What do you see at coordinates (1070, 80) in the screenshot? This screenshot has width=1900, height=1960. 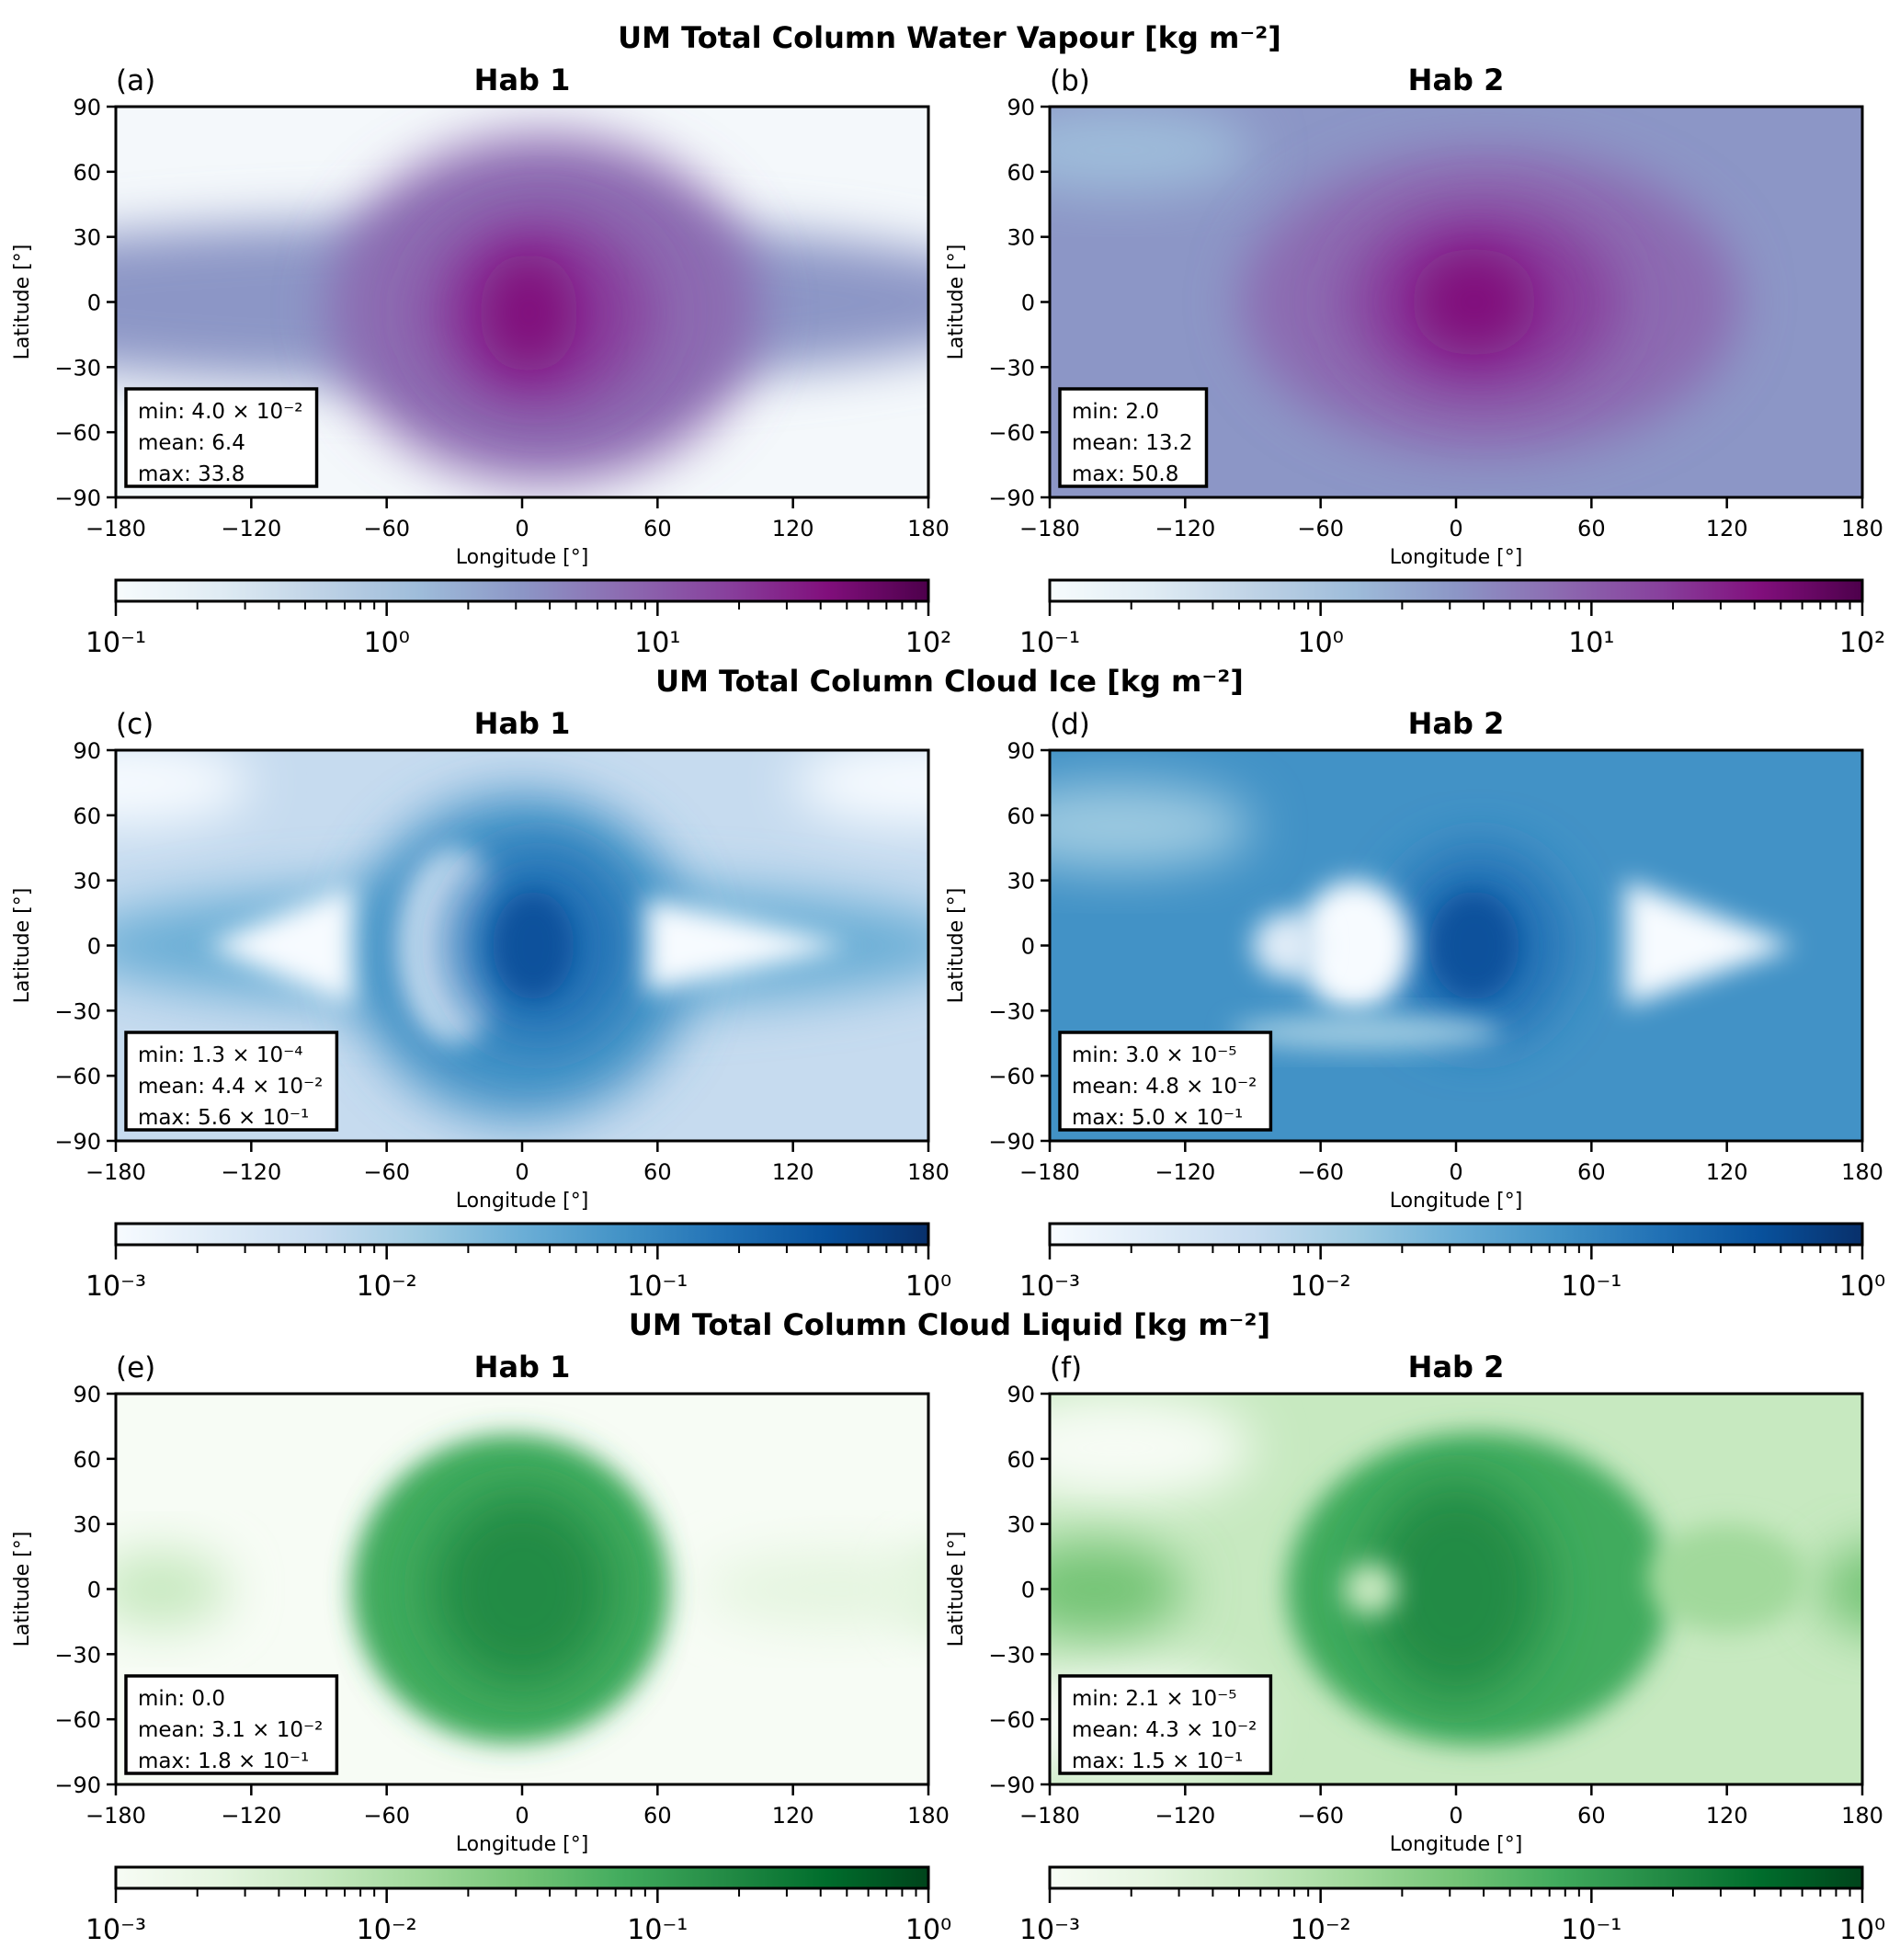 I see `panel-label: (b)` at bounding box center [1070, 80].